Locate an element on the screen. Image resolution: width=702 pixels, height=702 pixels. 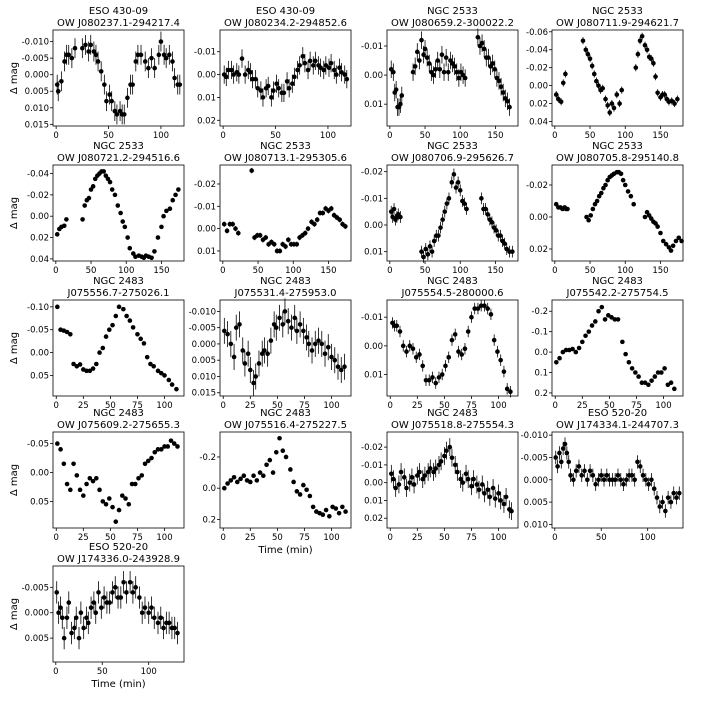
panel-subtitle: J075531.4-275953.0 is located at coordinates (285, 293).